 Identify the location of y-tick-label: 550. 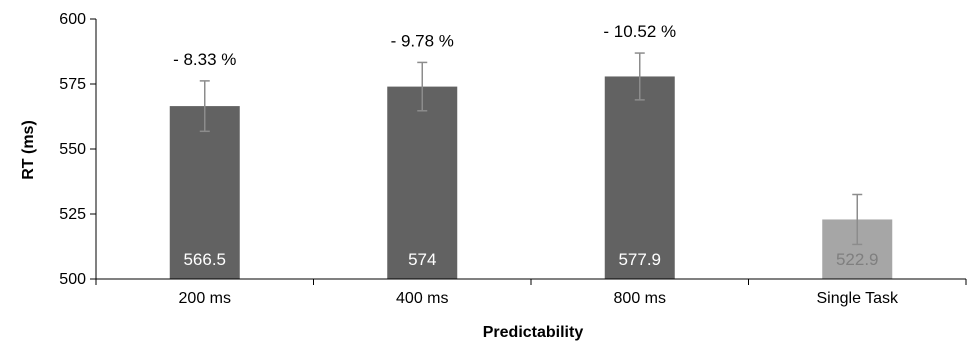
(72, 149).